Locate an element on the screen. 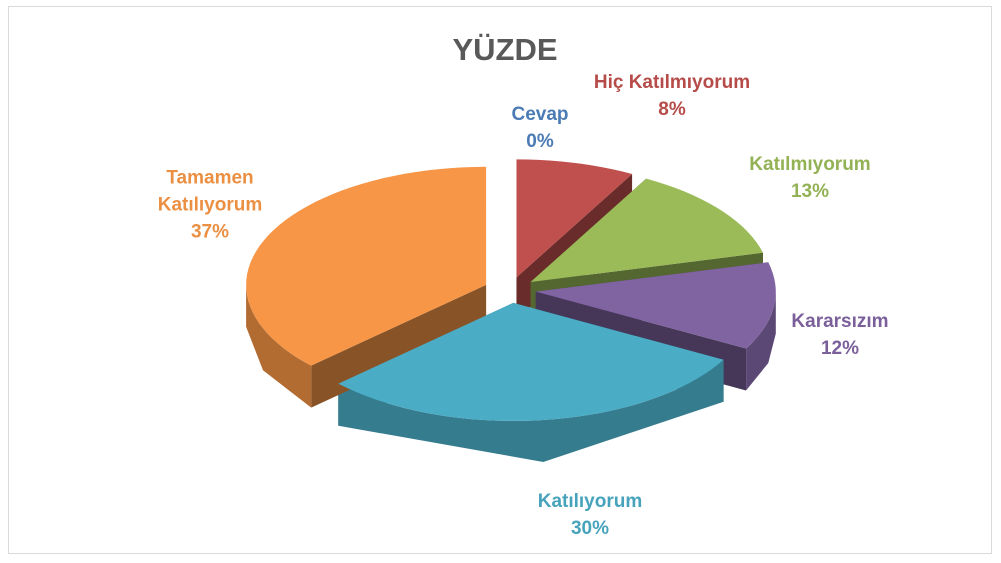 Image resolution: width=1001 pixels, height=563 pixels. data-label: Katılıyorum 30% is located at coordinates (590, 515).